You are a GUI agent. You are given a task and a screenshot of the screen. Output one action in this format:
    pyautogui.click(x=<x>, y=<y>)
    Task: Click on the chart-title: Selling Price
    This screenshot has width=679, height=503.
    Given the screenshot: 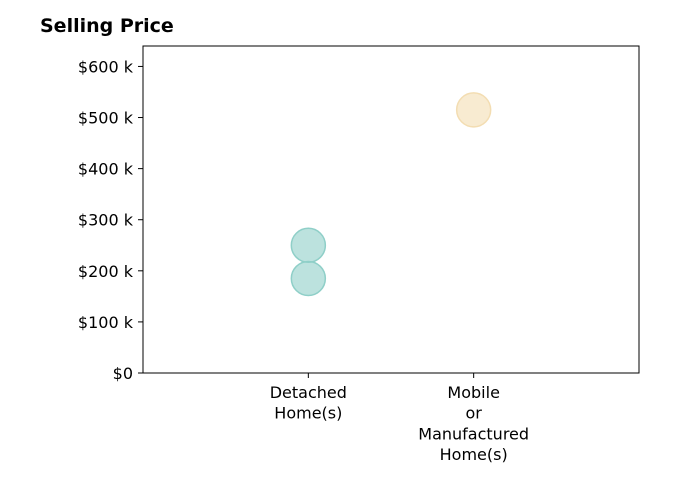 What is the action you would take?
    pyautogui.click(x=107, y=26)
    